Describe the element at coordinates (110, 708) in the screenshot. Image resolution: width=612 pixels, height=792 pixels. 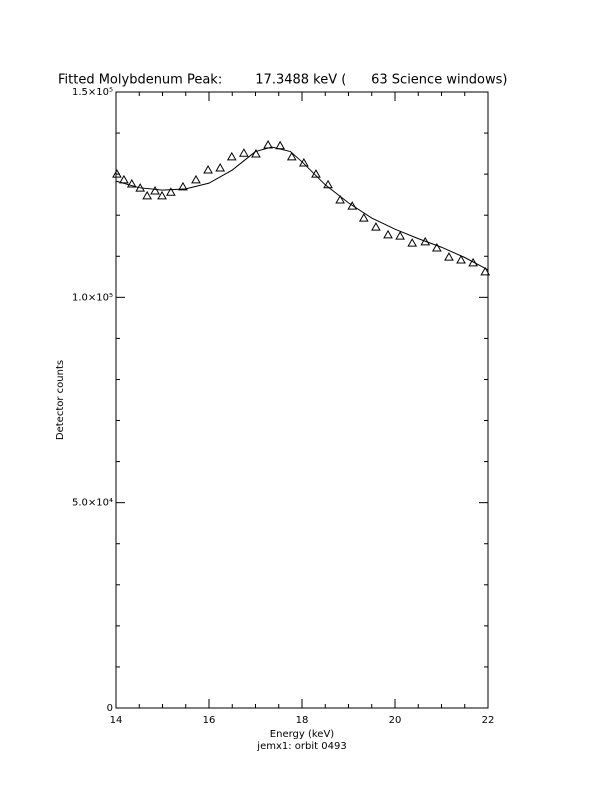
I see `y-tick-label: 0` at that location.